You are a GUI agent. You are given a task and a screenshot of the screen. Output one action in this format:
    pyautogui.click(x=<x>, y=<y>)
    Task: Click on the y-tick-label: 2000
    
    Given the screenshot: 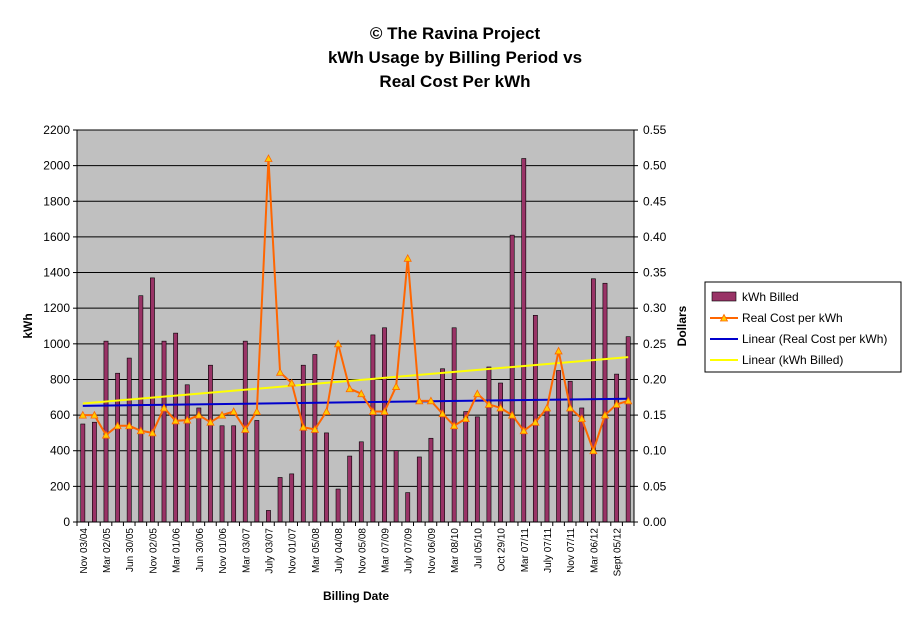 What is the action you would take?
    pyautogui.click(x=56, y=166)
    